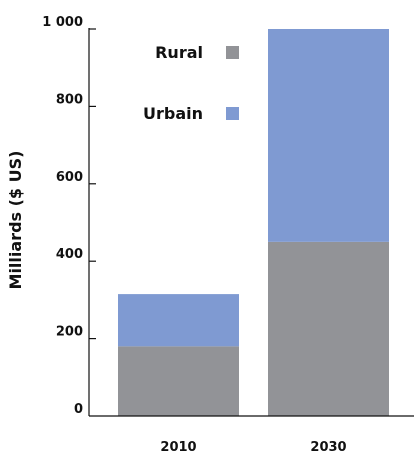  I want to click on x-tick-label: 2030, so click(328, 447).